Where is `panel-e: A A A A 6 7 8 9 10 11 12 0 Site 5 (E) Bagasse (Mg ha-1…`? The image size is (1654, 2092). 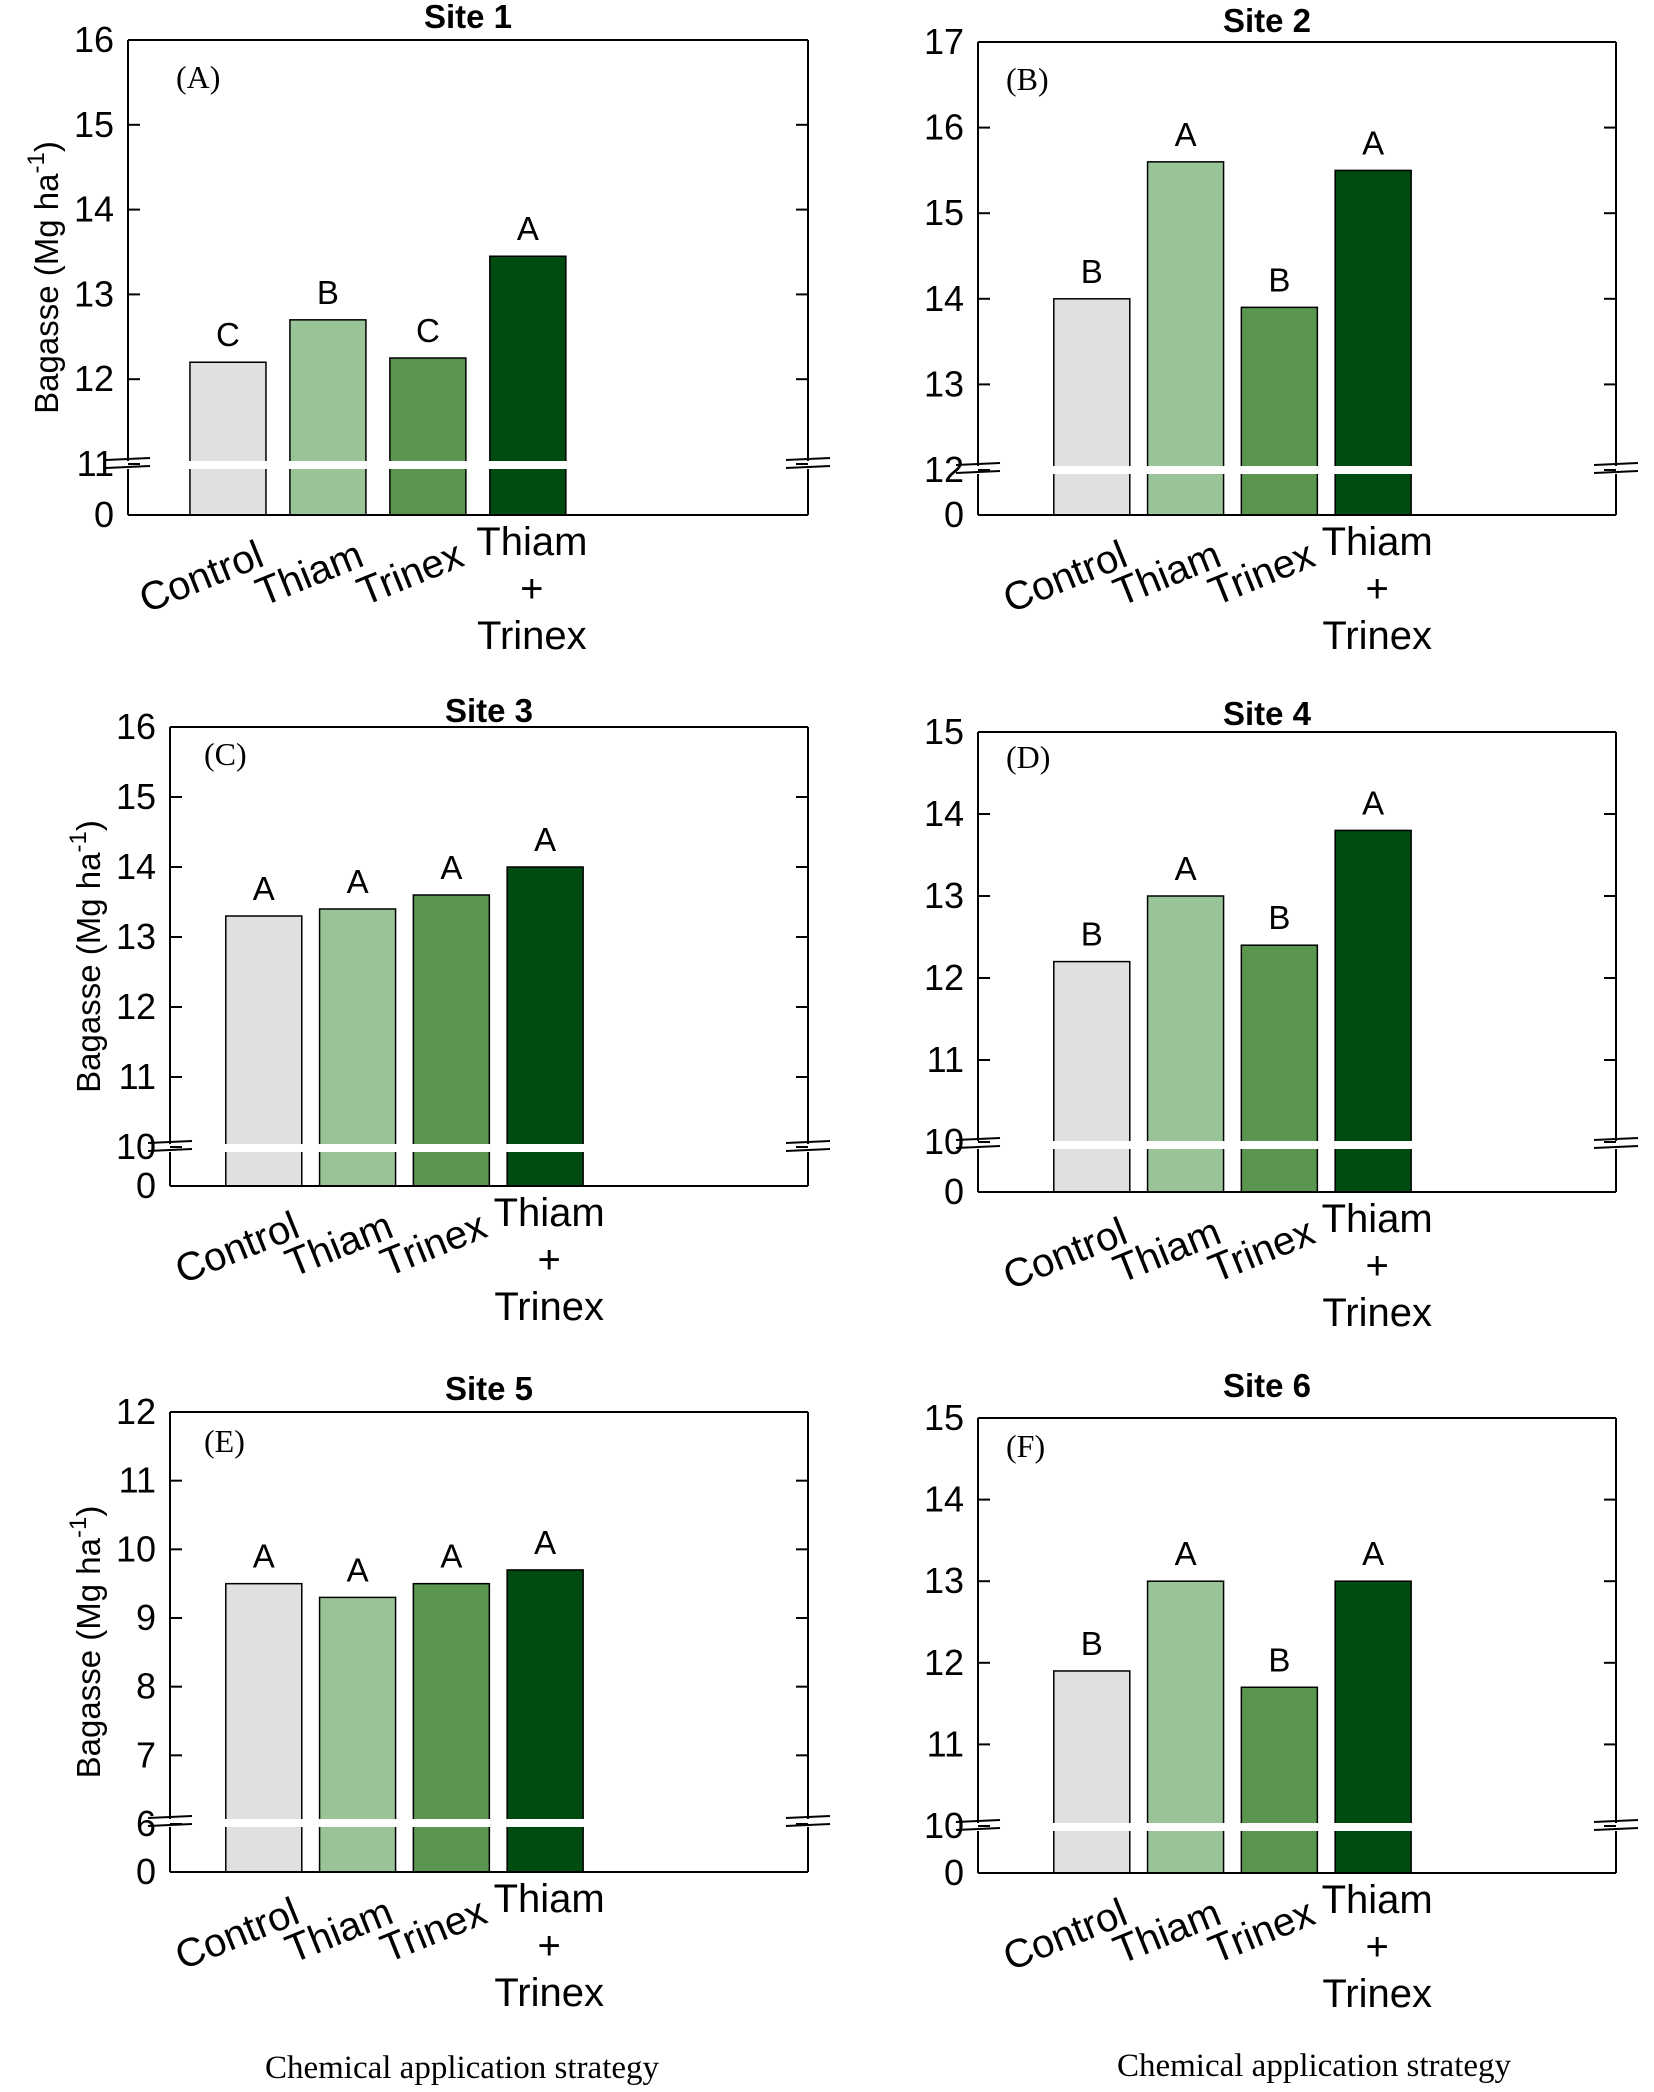 panel-e: A A A A 6 7 8 9 10 11 12 0 Site 5 (E) Bagasse (Mg ha-1… is located at coordinates (448, 1692).